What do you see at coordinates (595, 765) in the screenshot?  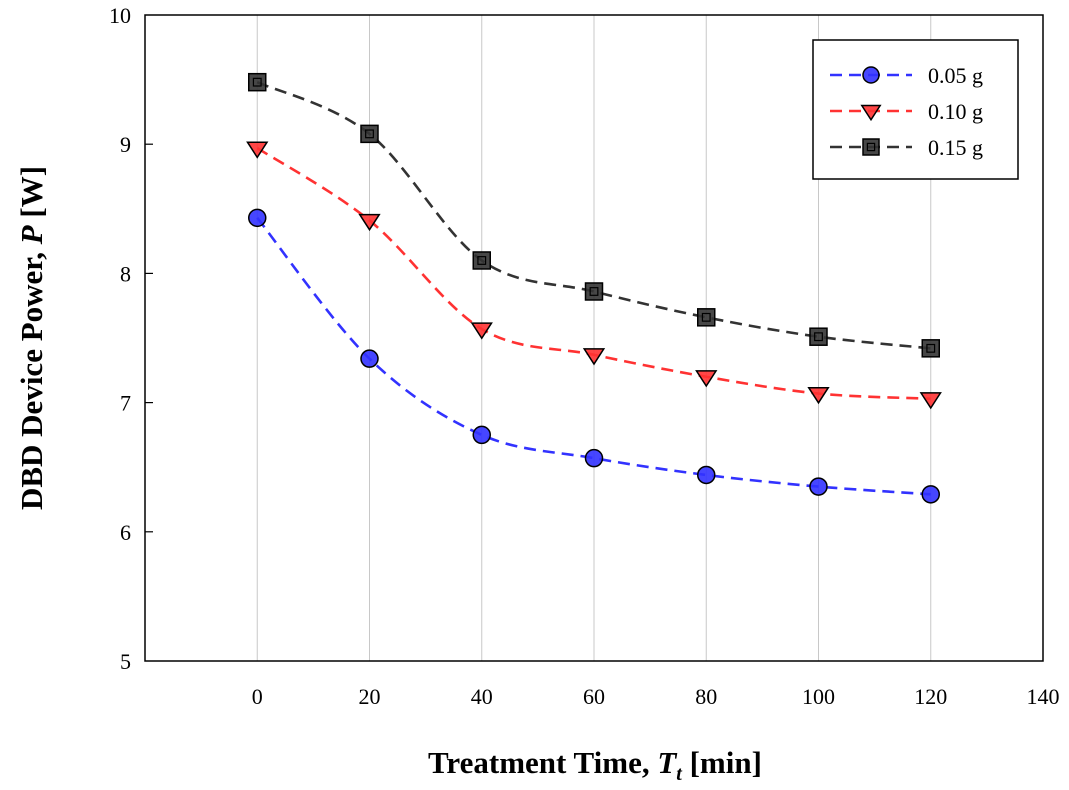 I see `x-axis-title: Treatment Time, Tt [min]` at bounding box center [595, 765].